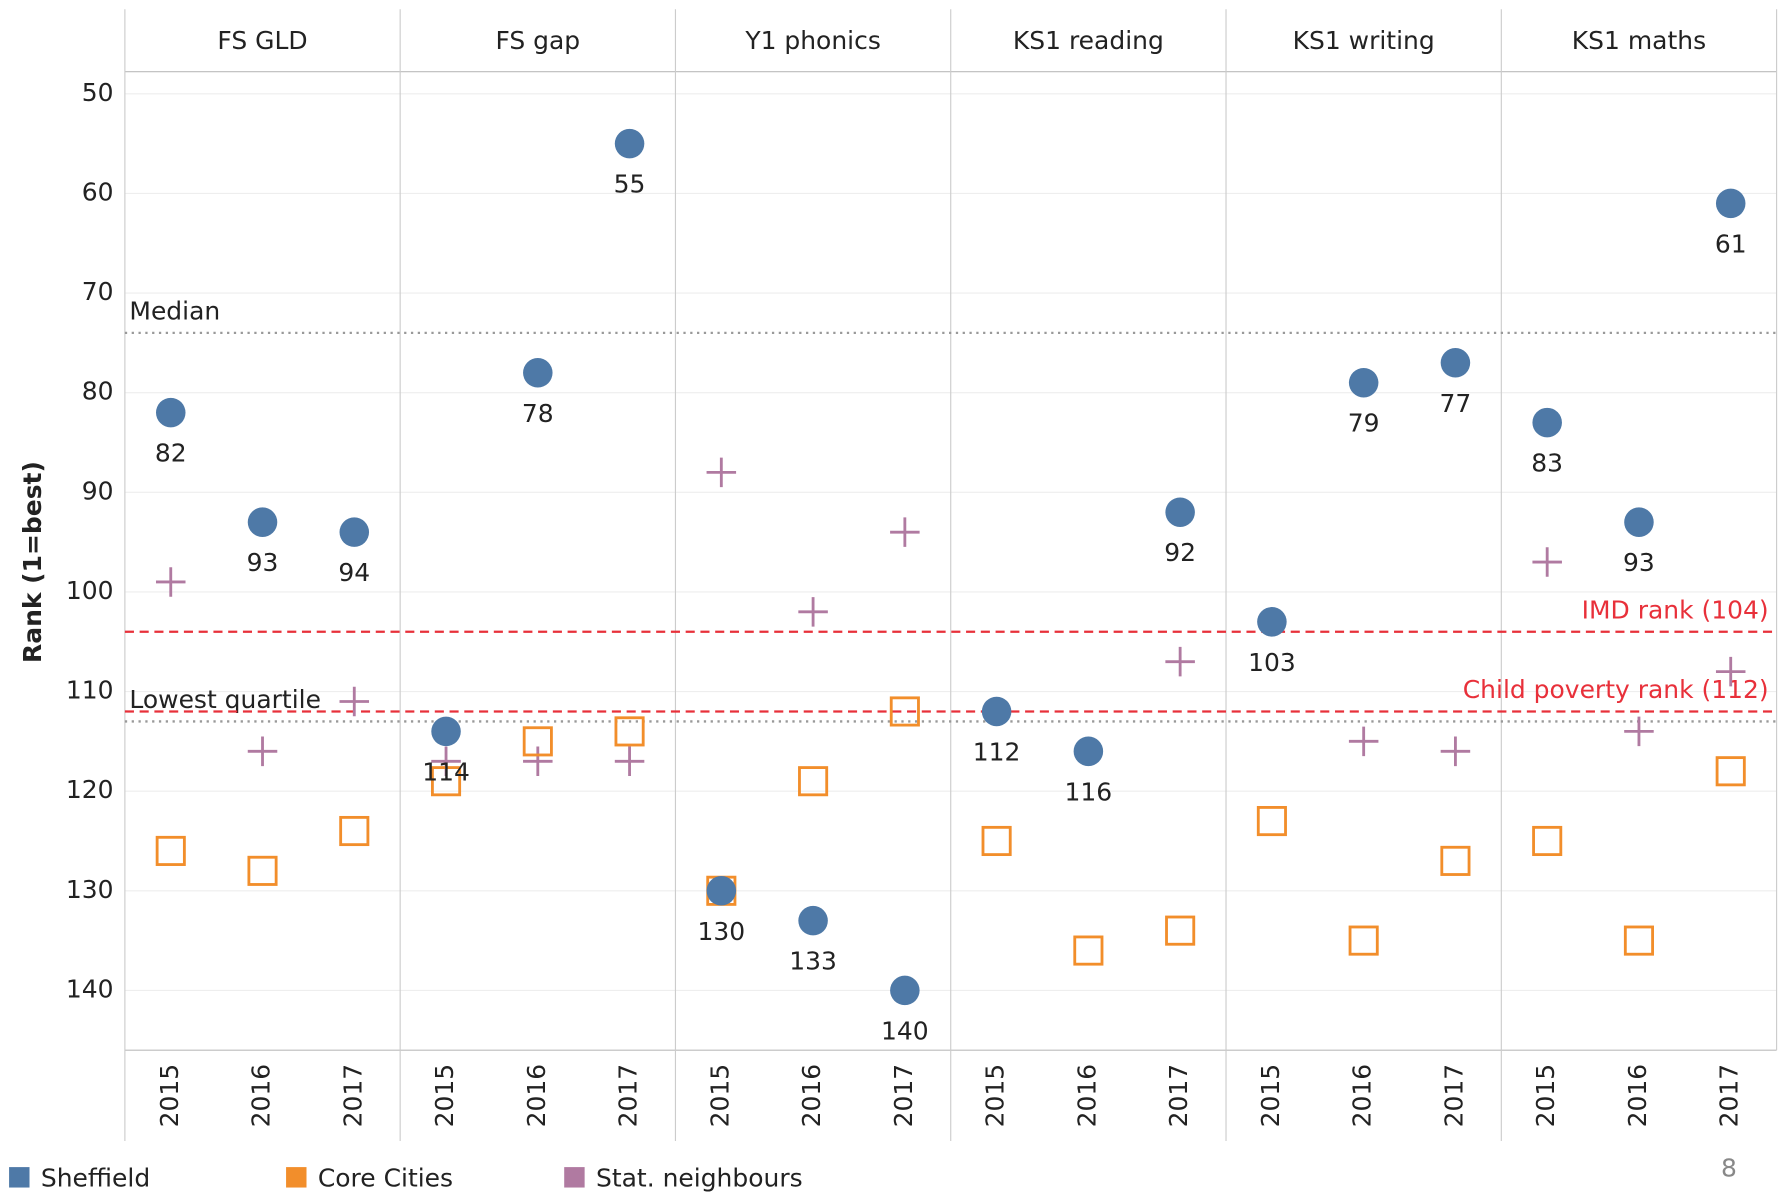  Describe the element at coordinates (90, 988) in the screenshot. I see `y-tick-label: 140` at that location.